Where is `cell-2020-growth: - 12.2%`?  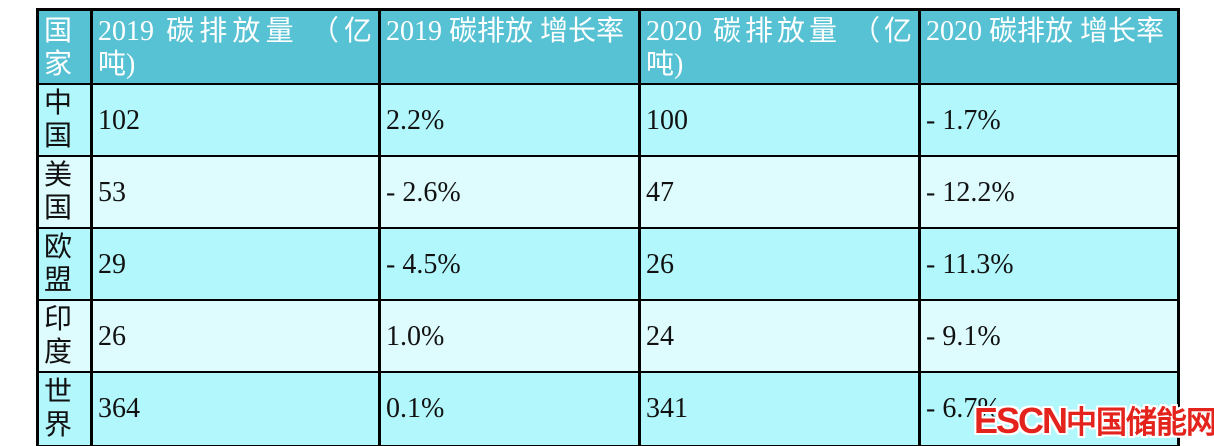 cell-2020-growth: - 12.2% is located at coordinates (1049, 192).